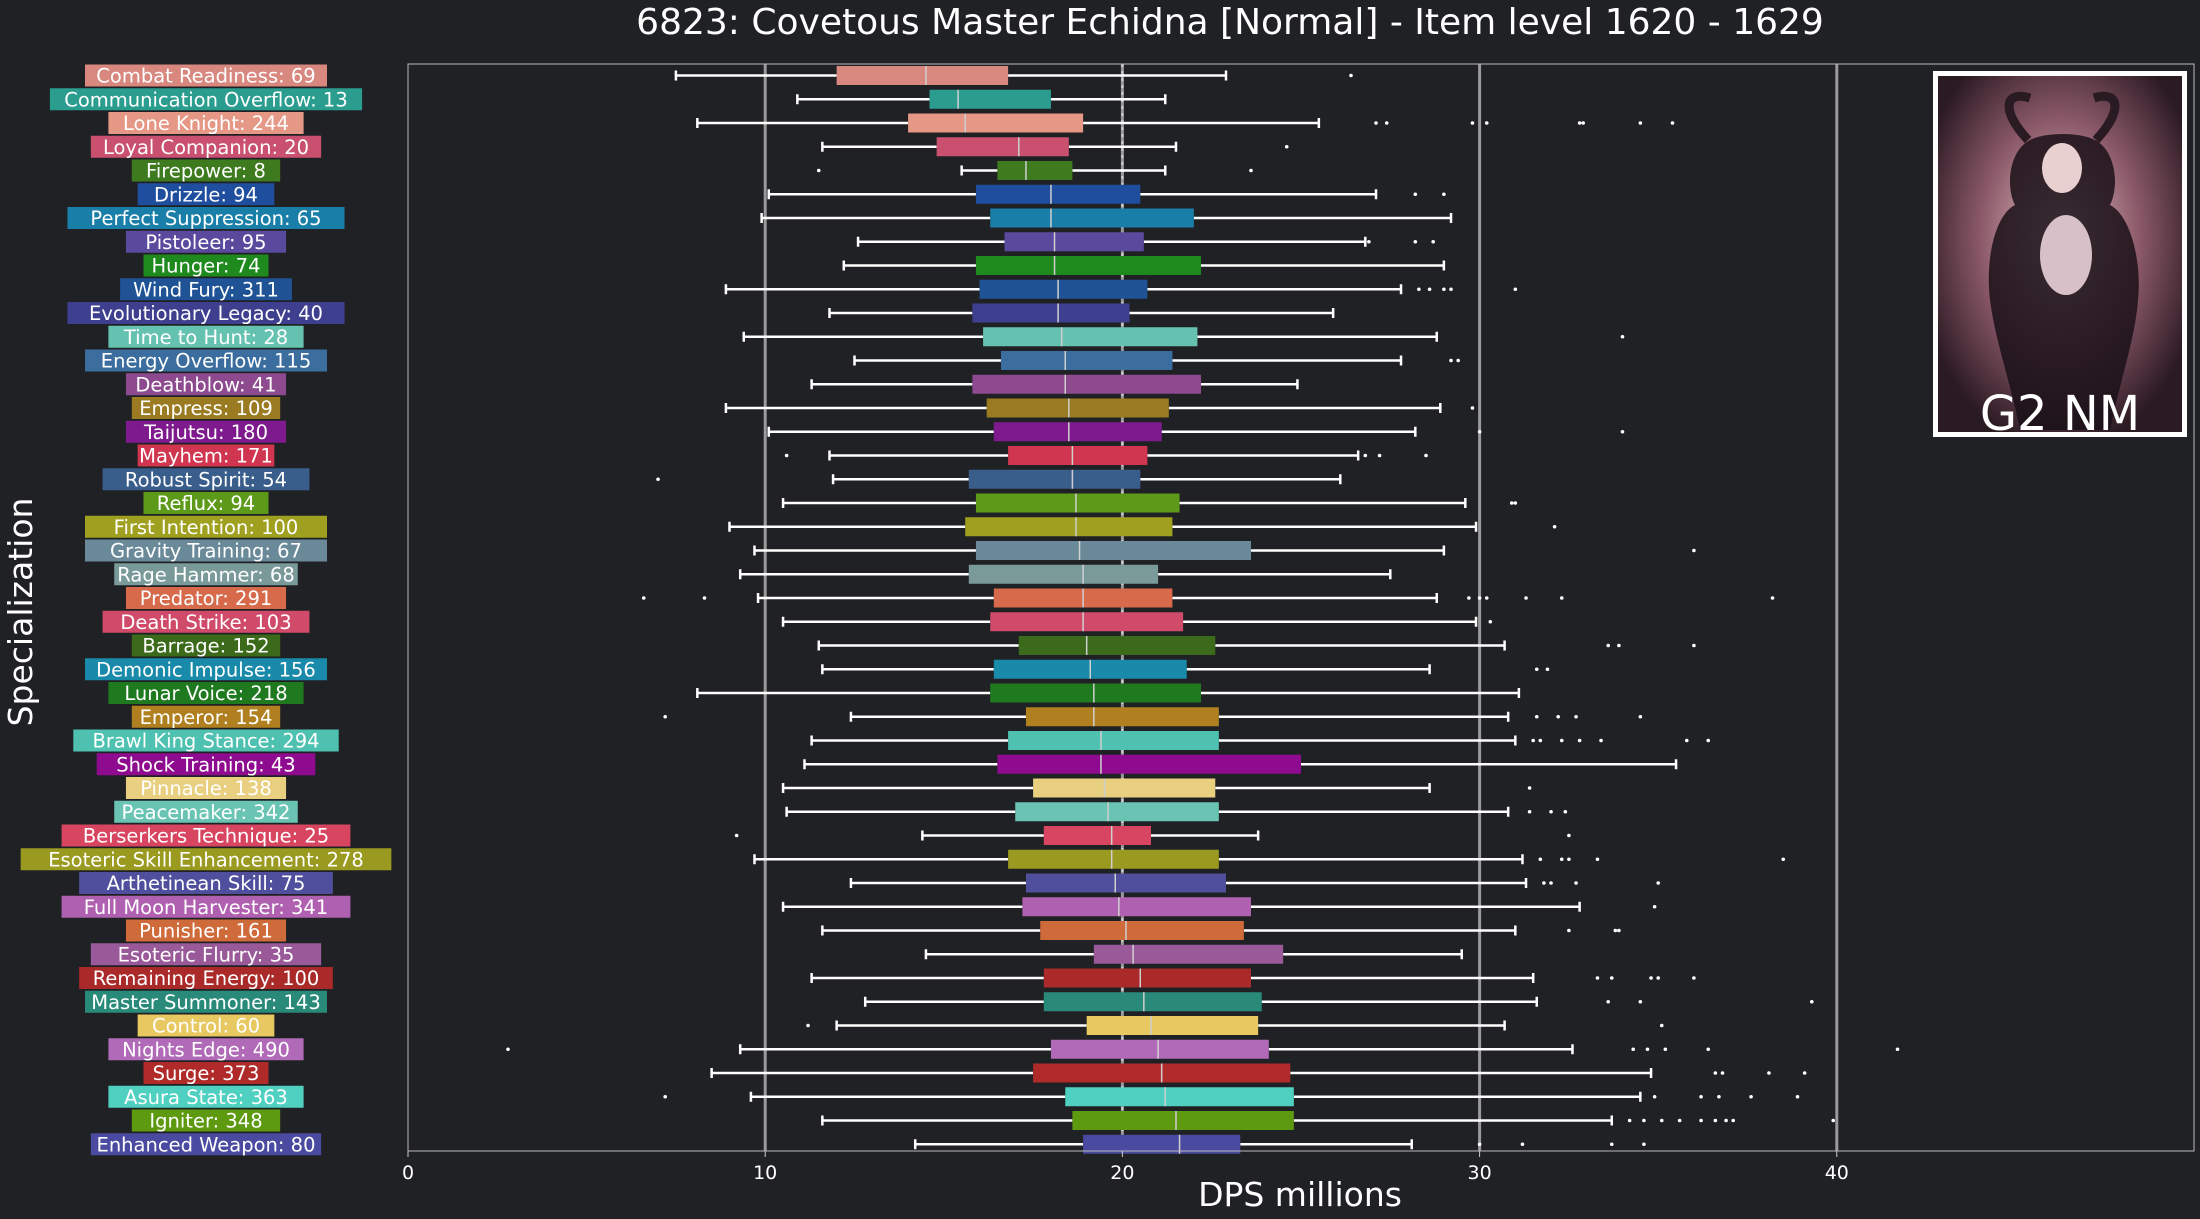  Describe the element at coordinates (765, 1173) in the screenshot. I see `x-tick-label-10: 10` at that location.